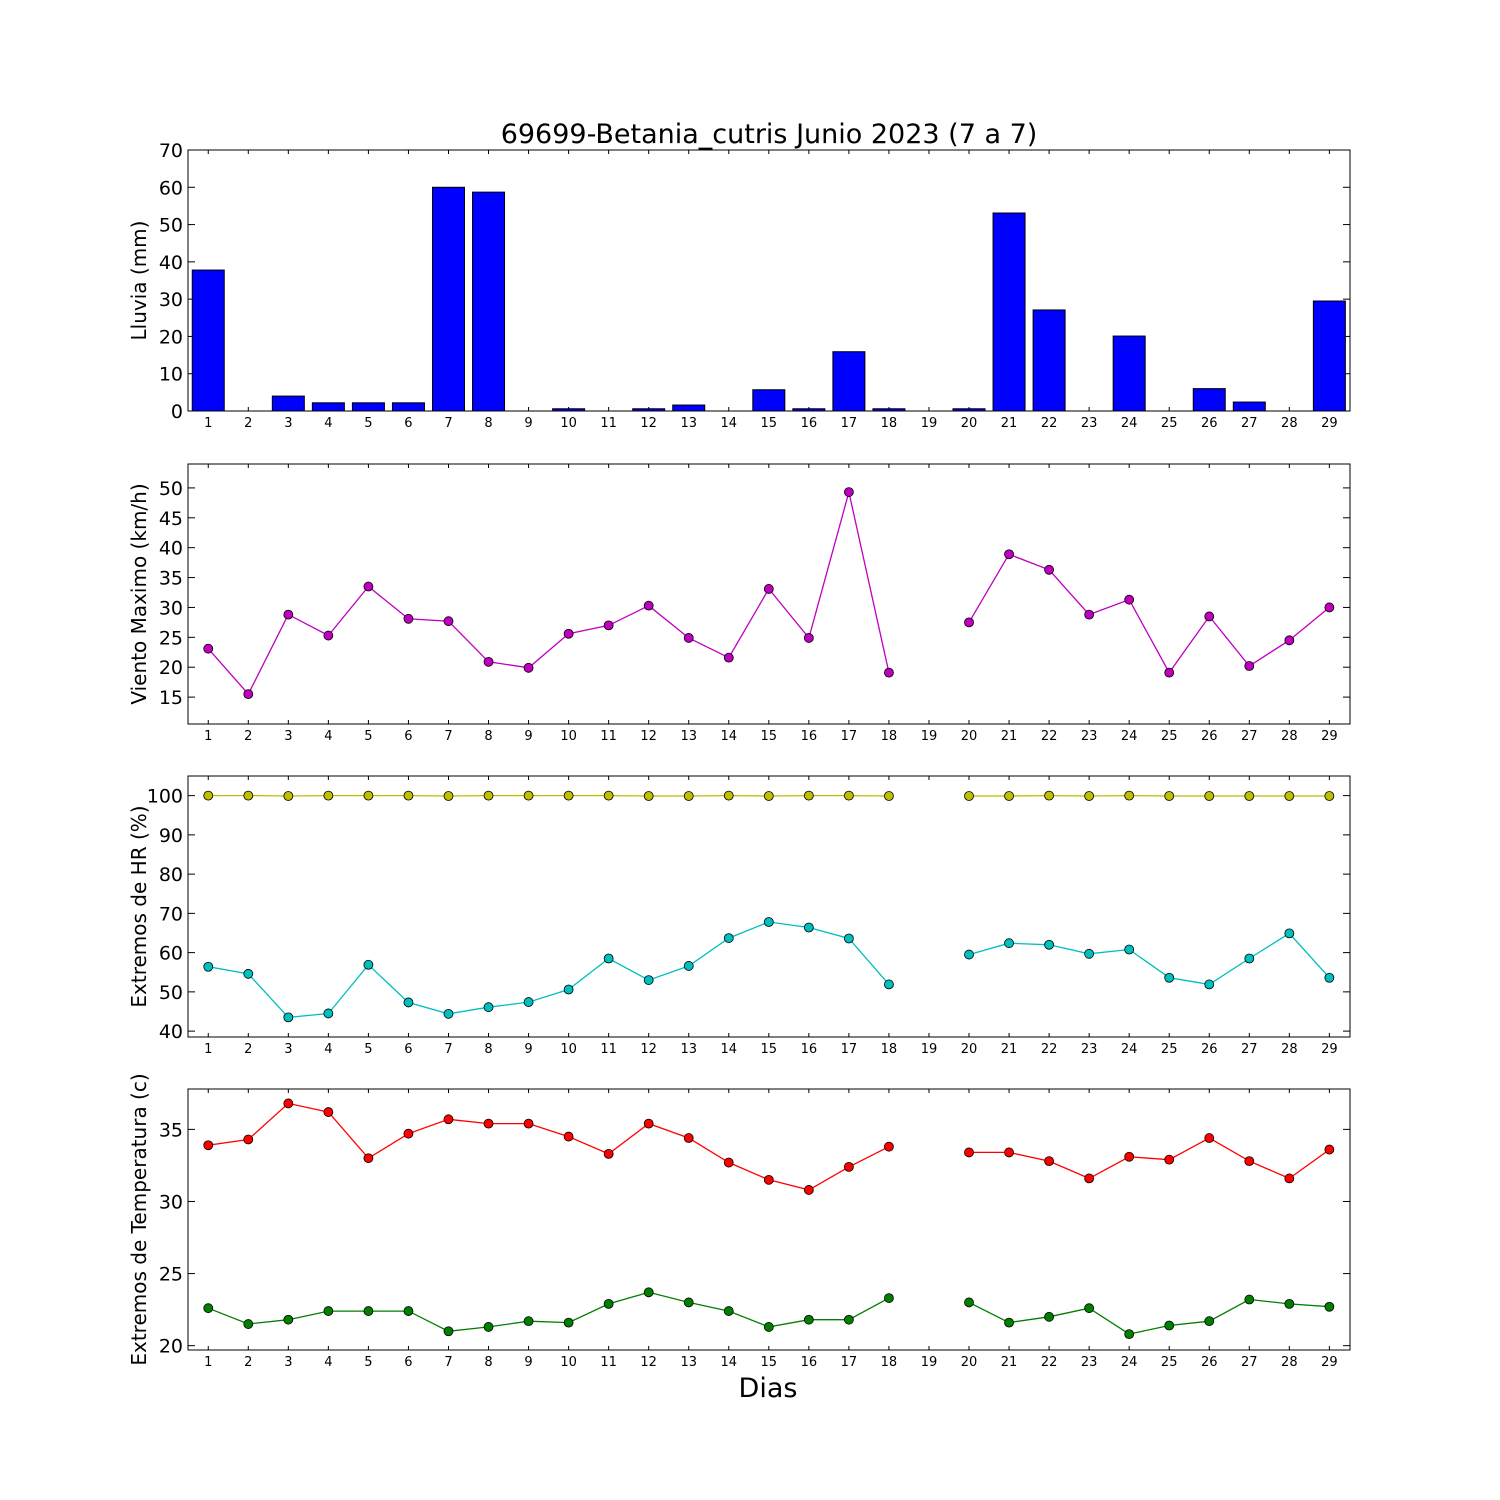 This screenshot has width=1500, height=1500. Describe the element at coordinates (768, 1388) in the screenshot. I see `x-axis-label: Dias` at that location.